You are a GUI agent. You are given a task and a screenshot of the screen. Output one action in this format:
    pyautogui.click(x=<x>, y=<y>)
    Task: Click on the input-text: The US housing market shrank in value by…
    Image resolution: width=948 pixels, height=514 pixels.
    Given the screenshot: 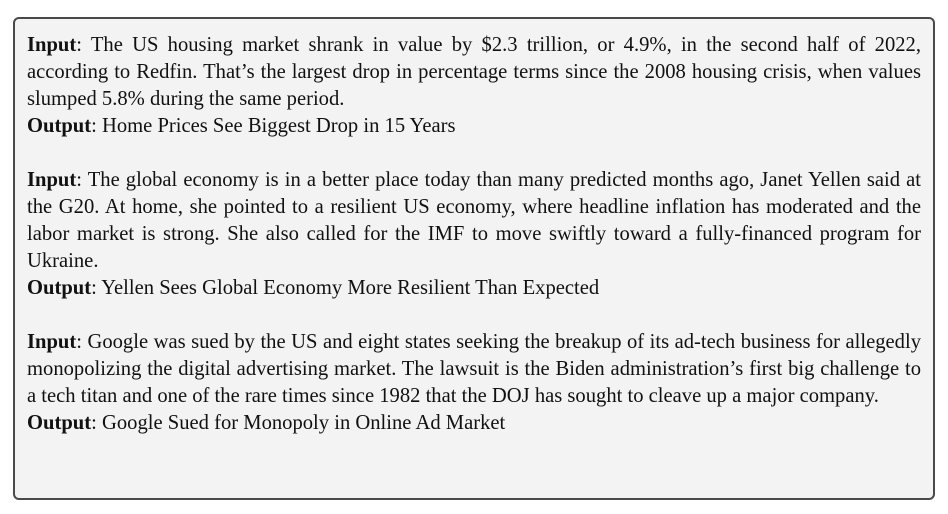 What is the action you would take?
    pyautogui.click(x=474, y=72)
    